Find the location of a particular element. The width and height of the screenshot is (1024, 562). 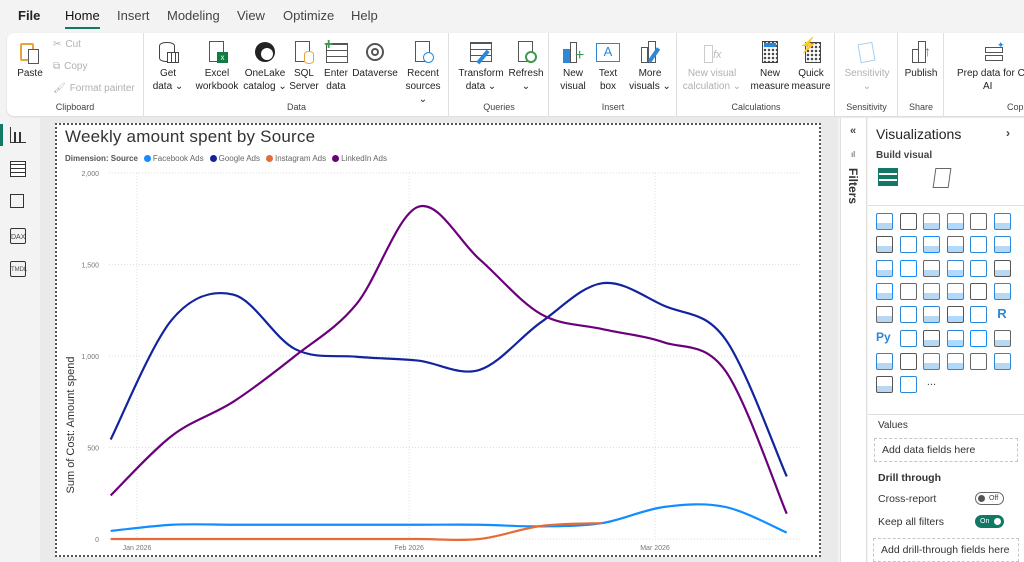

legend-item-linkedin: LinkedIn Ads is located at coordinates (359, 158).